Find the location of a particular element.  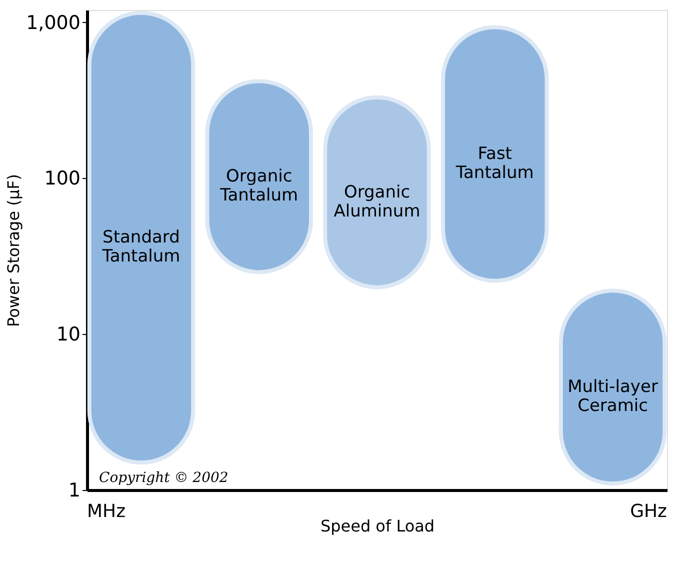

text: MHz is located at coordinates (106, 511).